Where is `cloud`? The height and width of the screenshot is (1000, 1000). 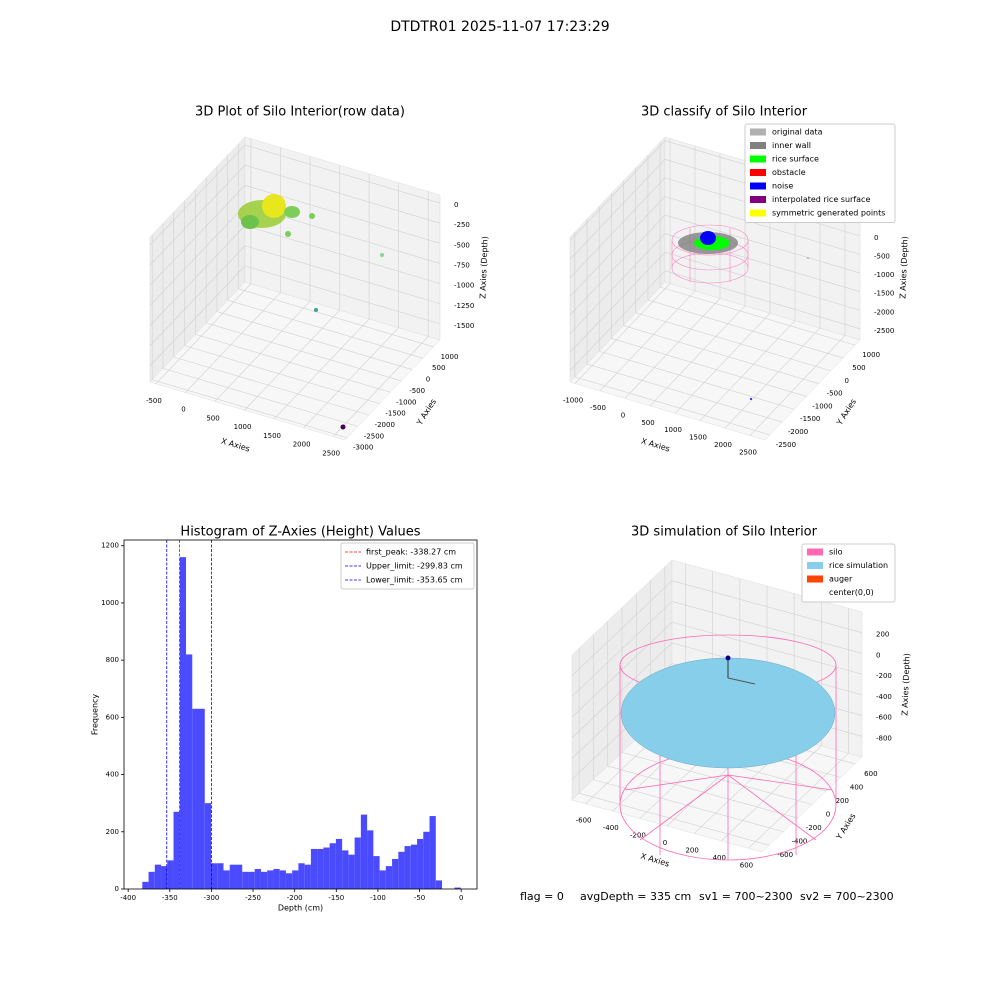
cloud is located at coordinates (274, 206).